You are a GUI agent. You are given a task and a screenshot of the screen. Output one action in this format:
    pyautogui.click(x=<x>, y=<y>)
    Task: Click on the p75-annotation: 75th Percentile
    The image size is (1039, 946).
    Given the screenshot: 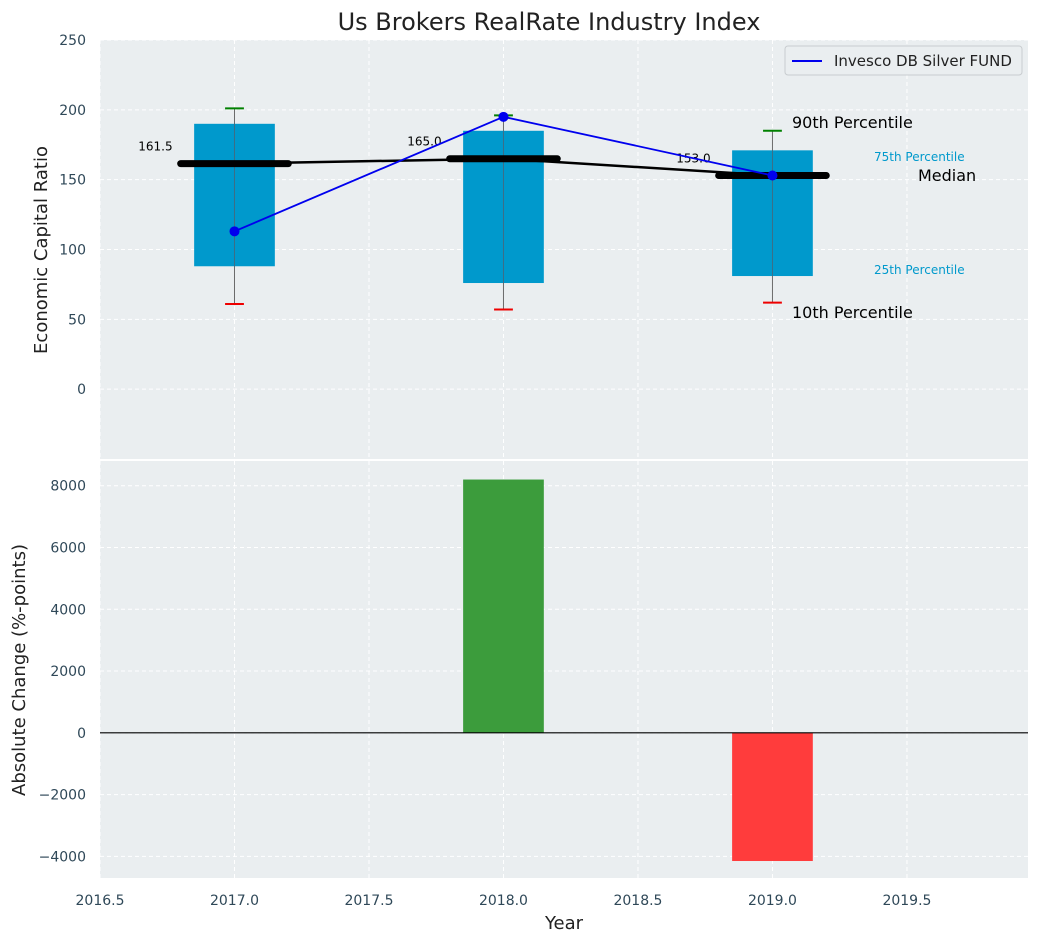 What is the action you would take?
    pyautogui.click(x=919, y=157)
    